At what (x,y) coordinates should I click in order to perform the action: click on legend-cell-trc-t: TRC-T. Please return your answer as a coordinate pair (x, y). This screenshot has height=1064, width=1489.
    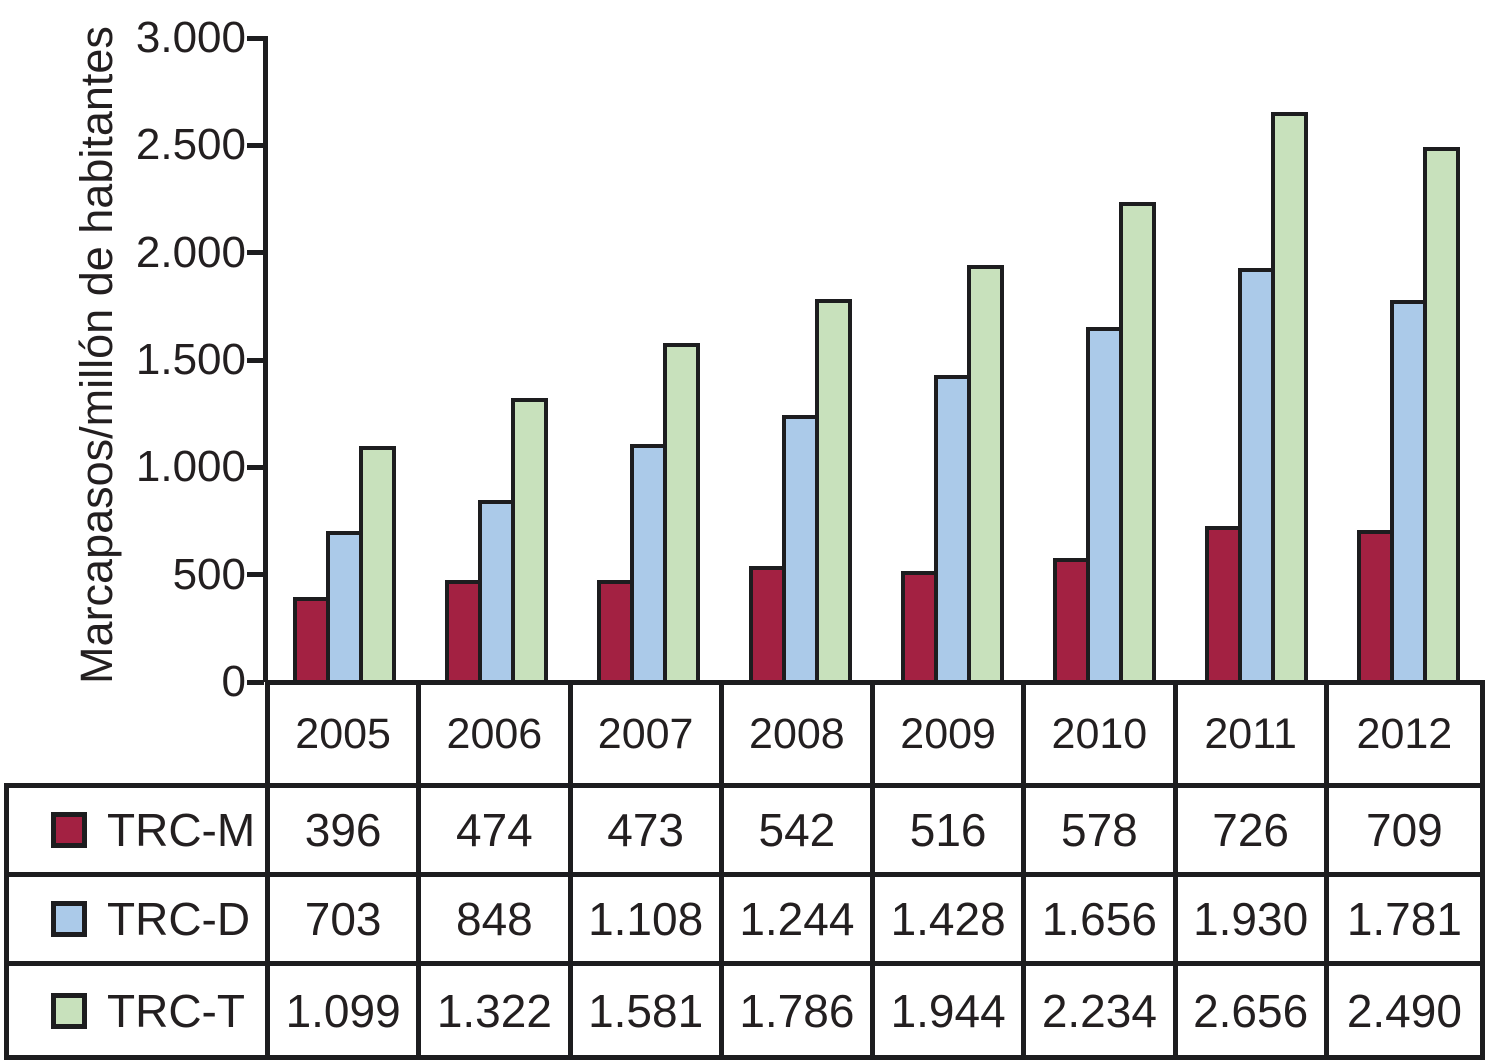
    Looking at the image, I should click on (139, 1010).